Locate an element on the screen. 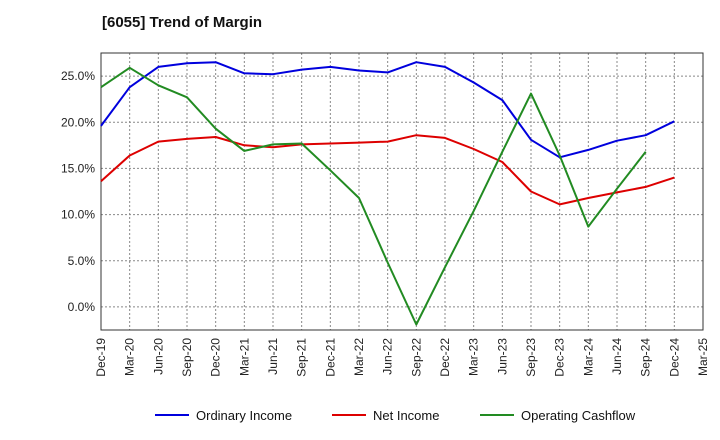 This screenshot has width=720, height=440. x-tick-label: Sep-22 is located at coordinates (416, 357).